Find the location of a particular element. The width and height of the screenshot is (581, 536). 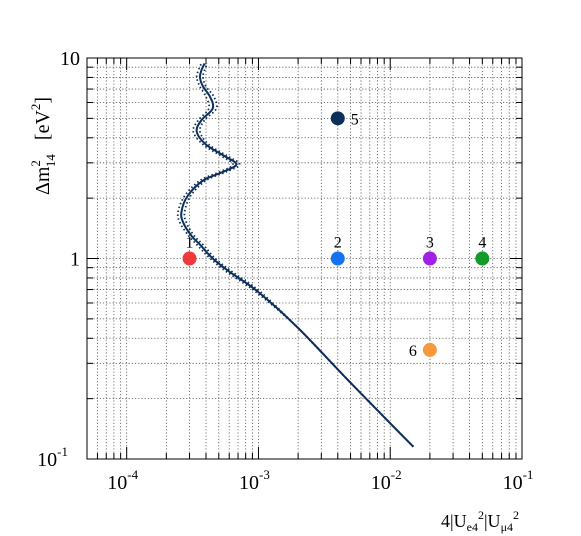

y-axis-label: Δm214[eV2] is located at coordinates (43, 146).